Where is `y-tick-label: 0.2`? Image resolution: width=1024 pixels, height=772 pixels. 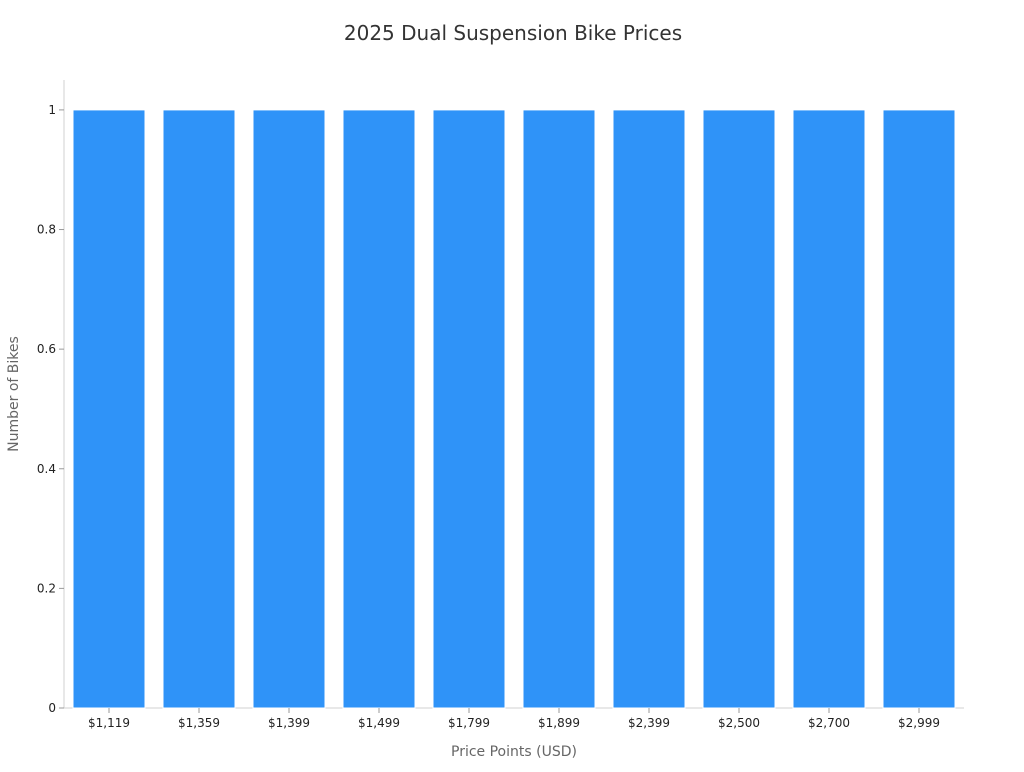 y-tick-label: 0.2 is located at coordinates (46, 588).